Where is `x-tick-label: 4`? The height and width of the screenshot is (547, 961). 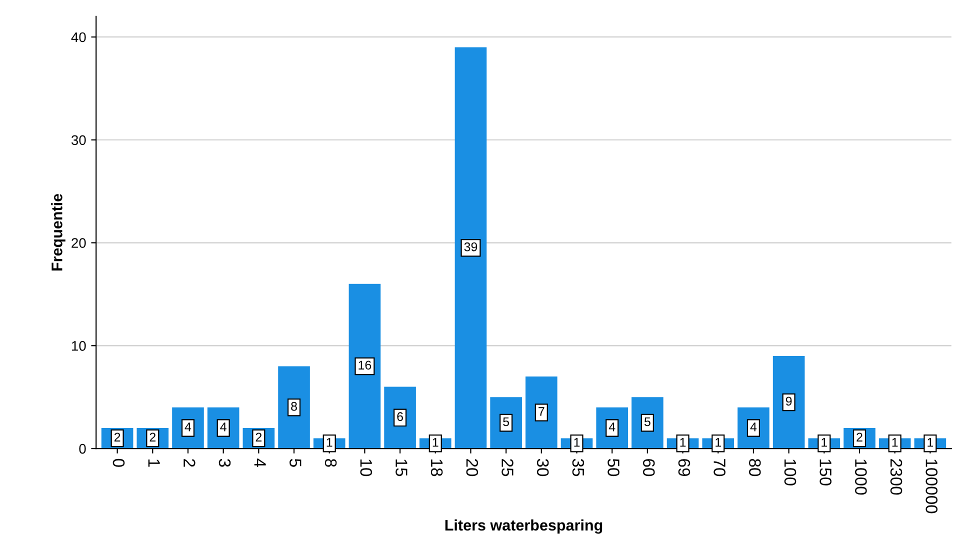
x-tick-label: 4 is located at coordinates (260, 463).